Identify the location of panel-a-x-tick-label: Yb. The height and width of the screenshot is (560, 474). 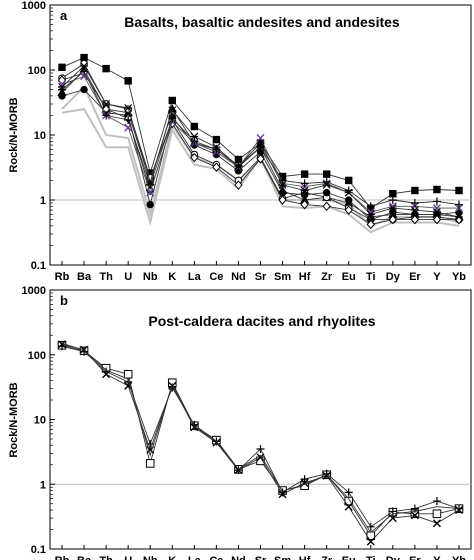
(459, 277).